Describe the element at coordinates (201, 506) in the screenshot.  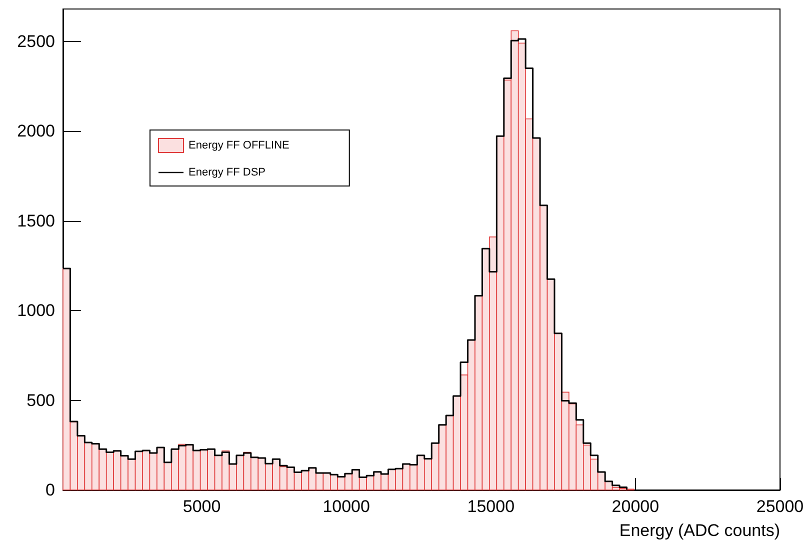
I see `x-tick-label: 5000` at that location.